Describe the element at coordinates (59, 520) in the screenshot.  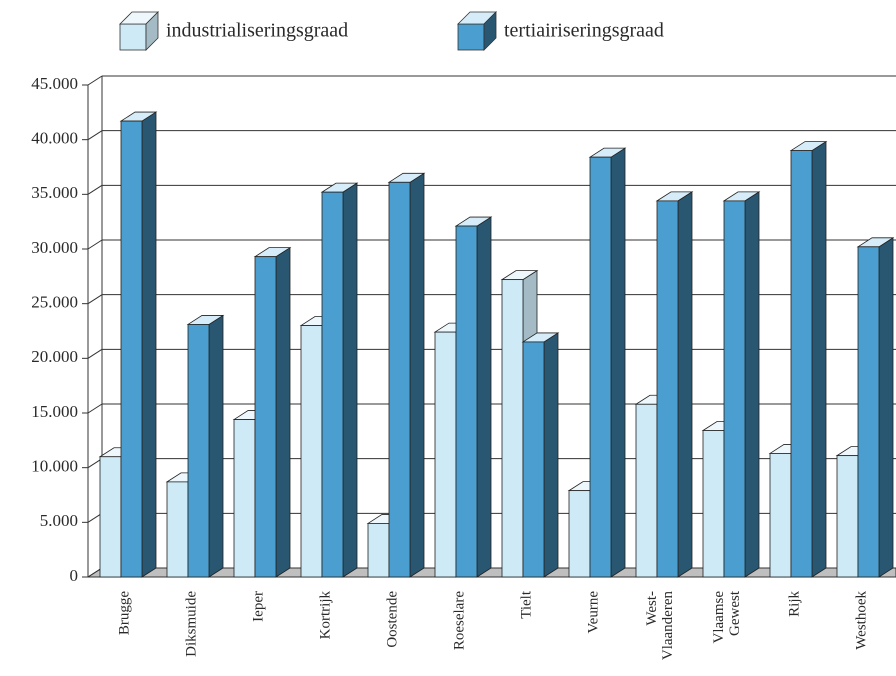
I see `y-tick-label: 5.000` at that location.